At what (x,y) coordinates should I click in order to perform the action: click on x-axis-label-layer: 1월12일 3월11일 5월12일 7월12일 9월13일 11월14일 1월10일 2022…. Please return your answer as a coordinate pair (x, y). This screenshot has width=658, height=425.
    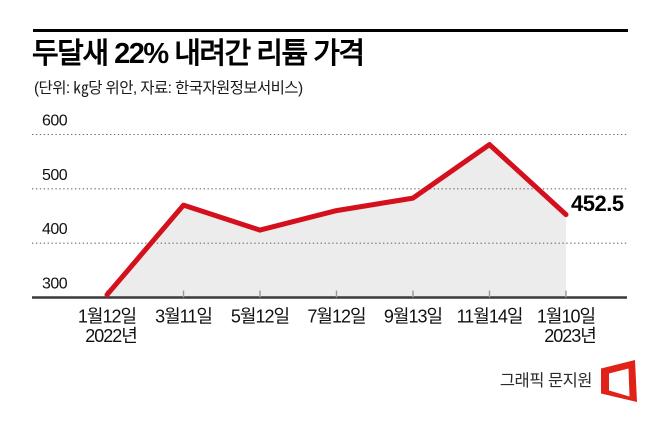
    Looking at the image, I should click on (337, 327).